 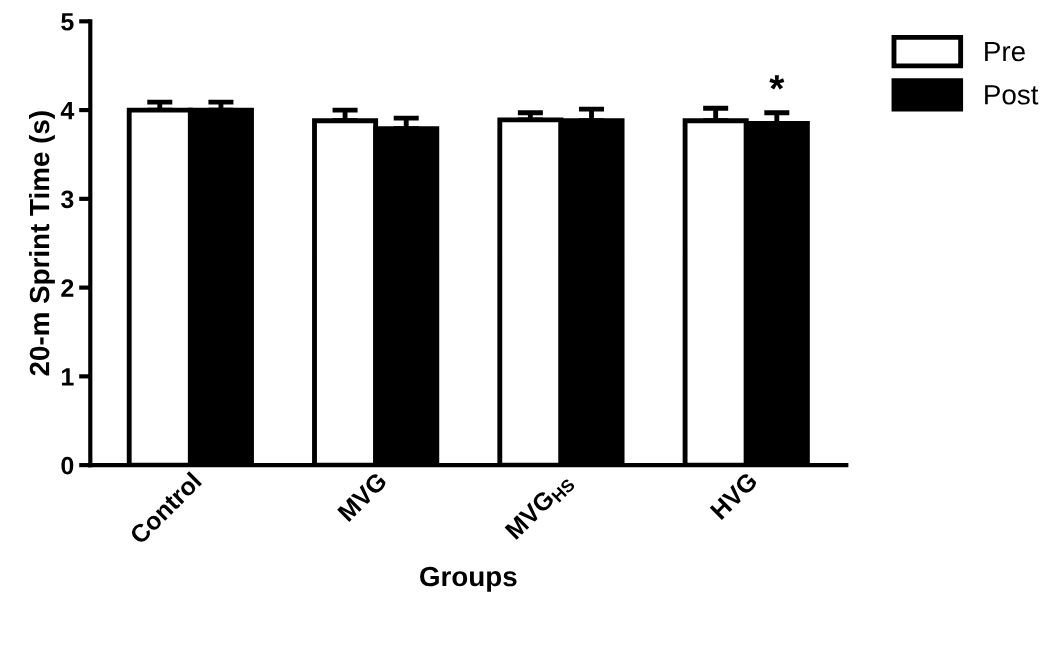 What do you see at coordinates (1012, 95) in the screenshot?
I see `legend-label: Post` at bounding box center [1012, 95].